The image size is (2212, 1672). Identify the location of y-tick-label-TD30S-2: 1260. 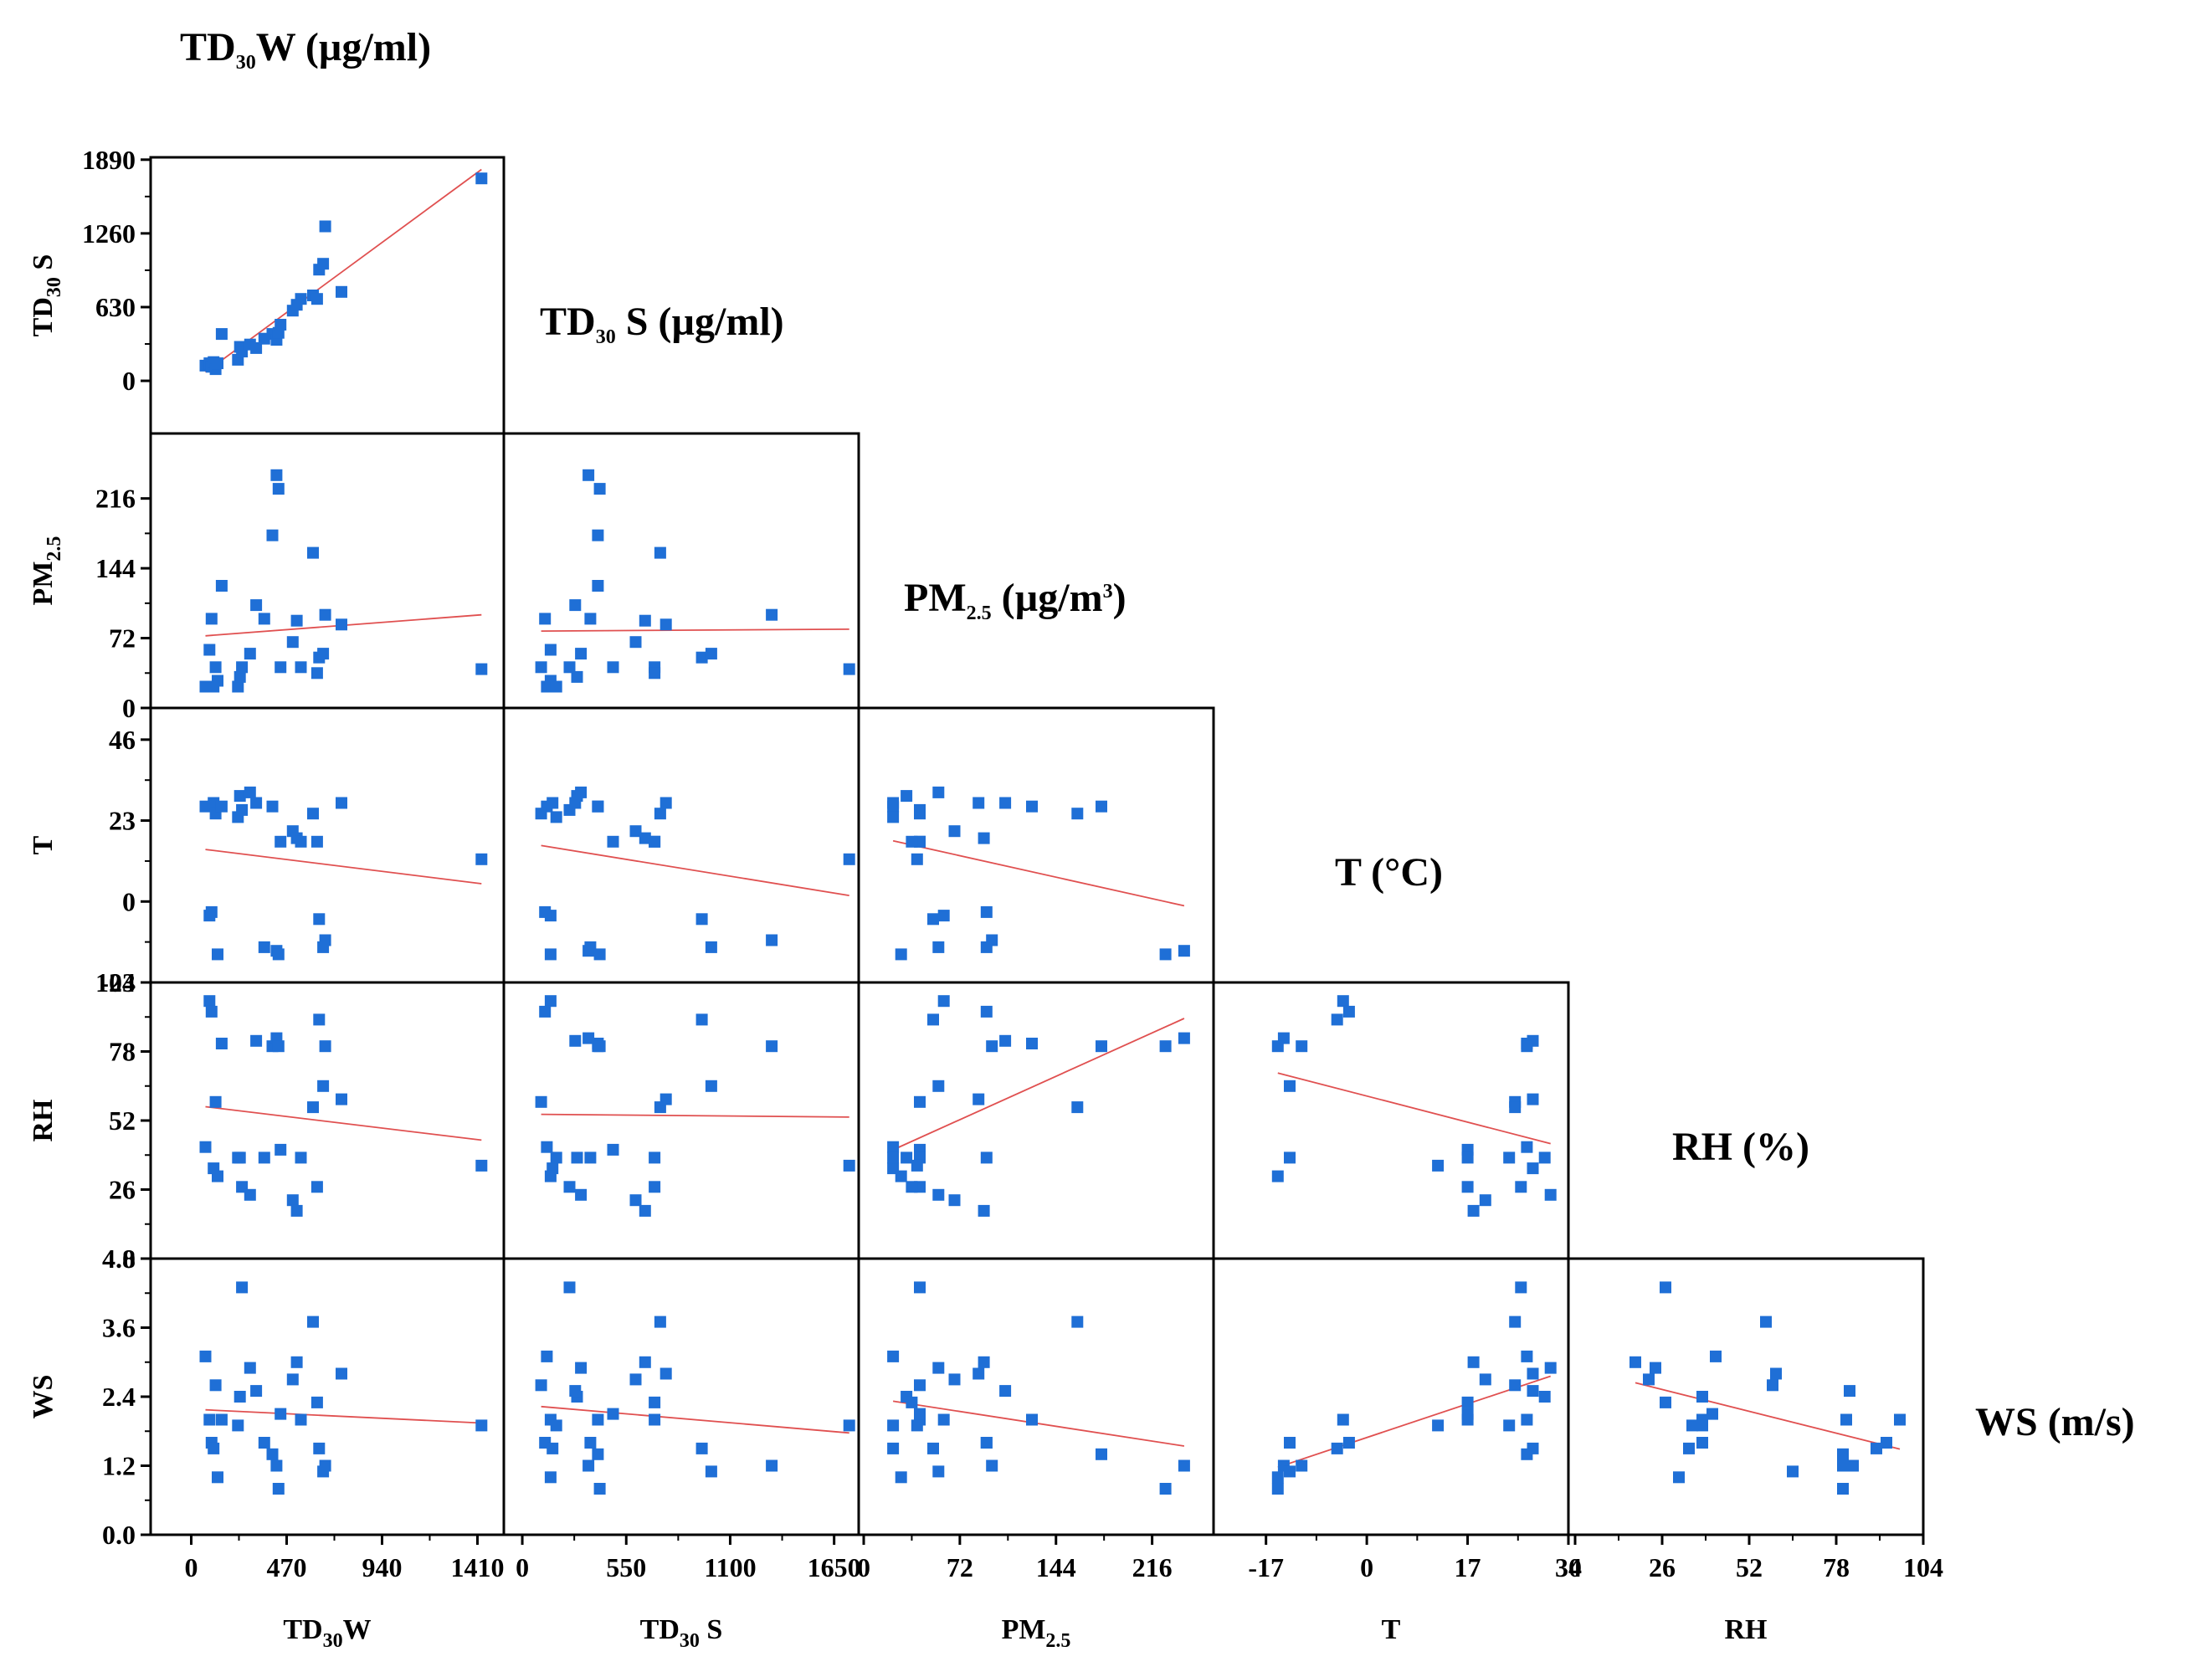
(109, 233).